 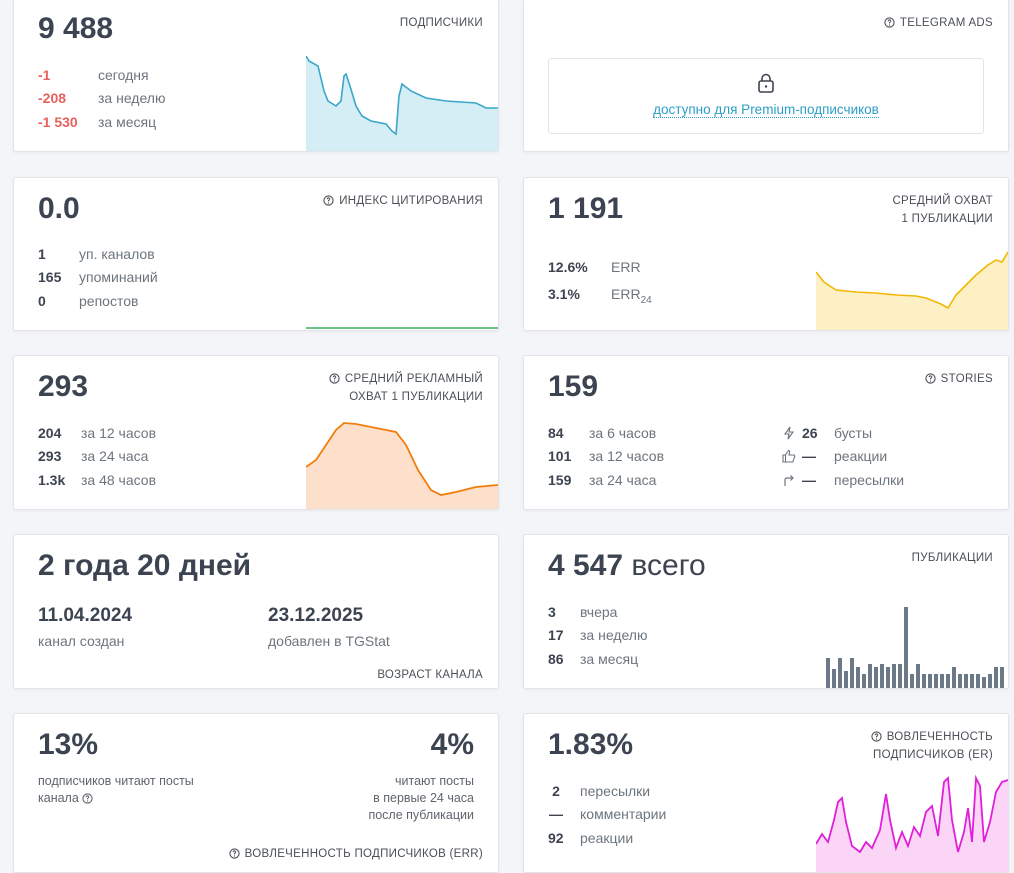 I want to click on stat-value: 3, so click(x=552, y=612).